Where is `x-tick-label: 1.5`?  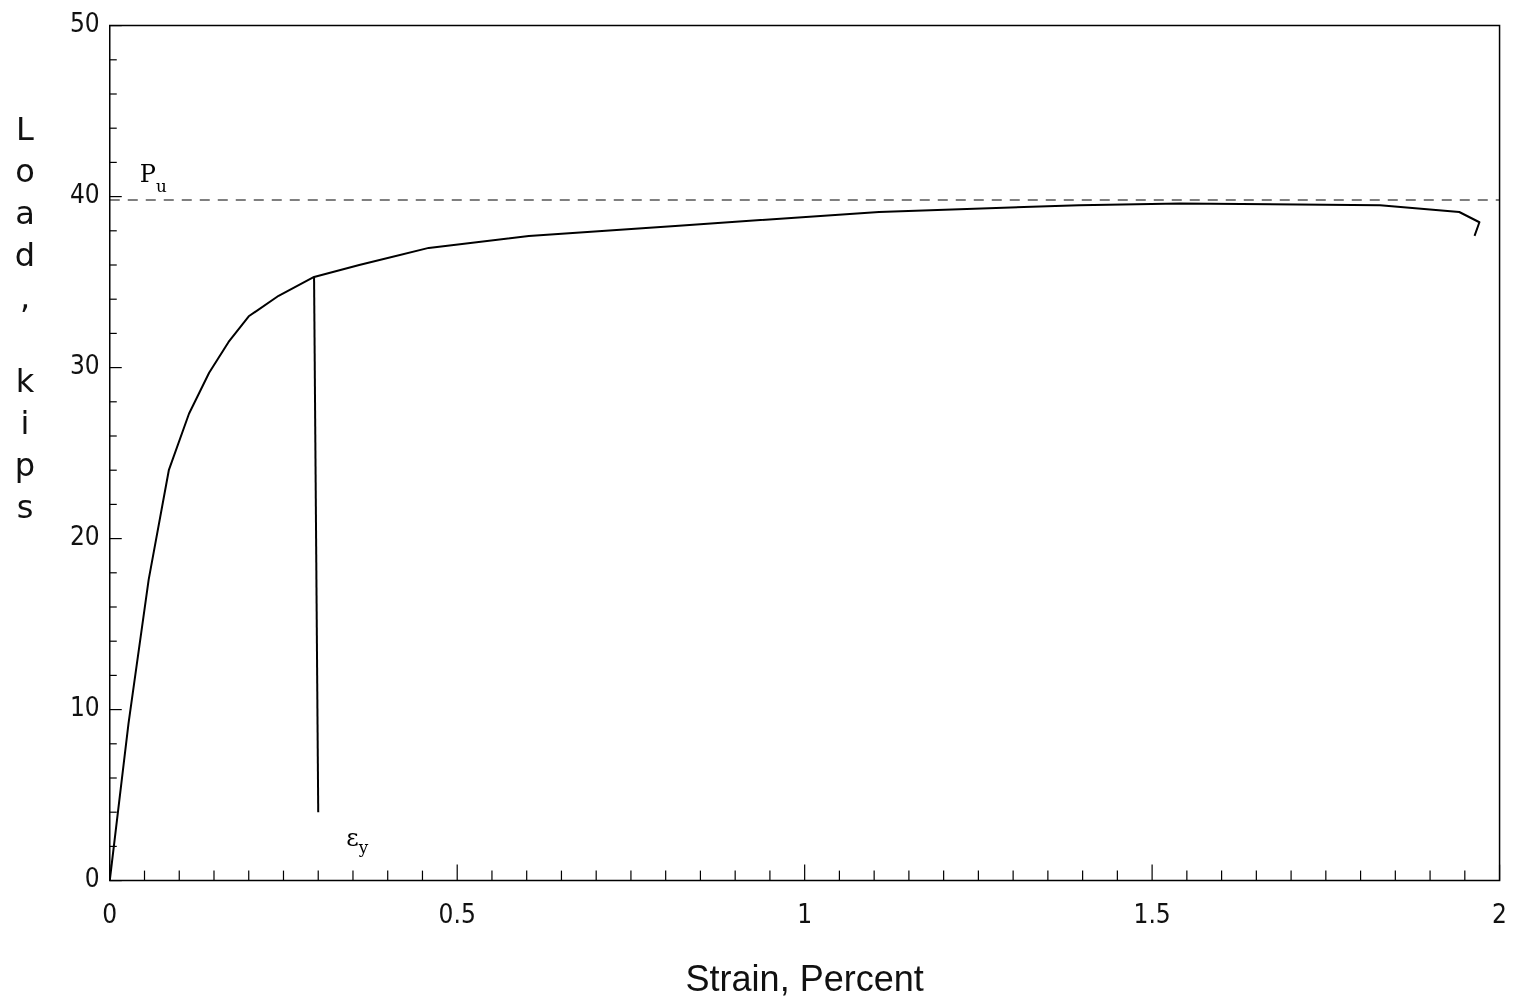 x-tick-label: 1.5 is located at coordinates (1152, 913).